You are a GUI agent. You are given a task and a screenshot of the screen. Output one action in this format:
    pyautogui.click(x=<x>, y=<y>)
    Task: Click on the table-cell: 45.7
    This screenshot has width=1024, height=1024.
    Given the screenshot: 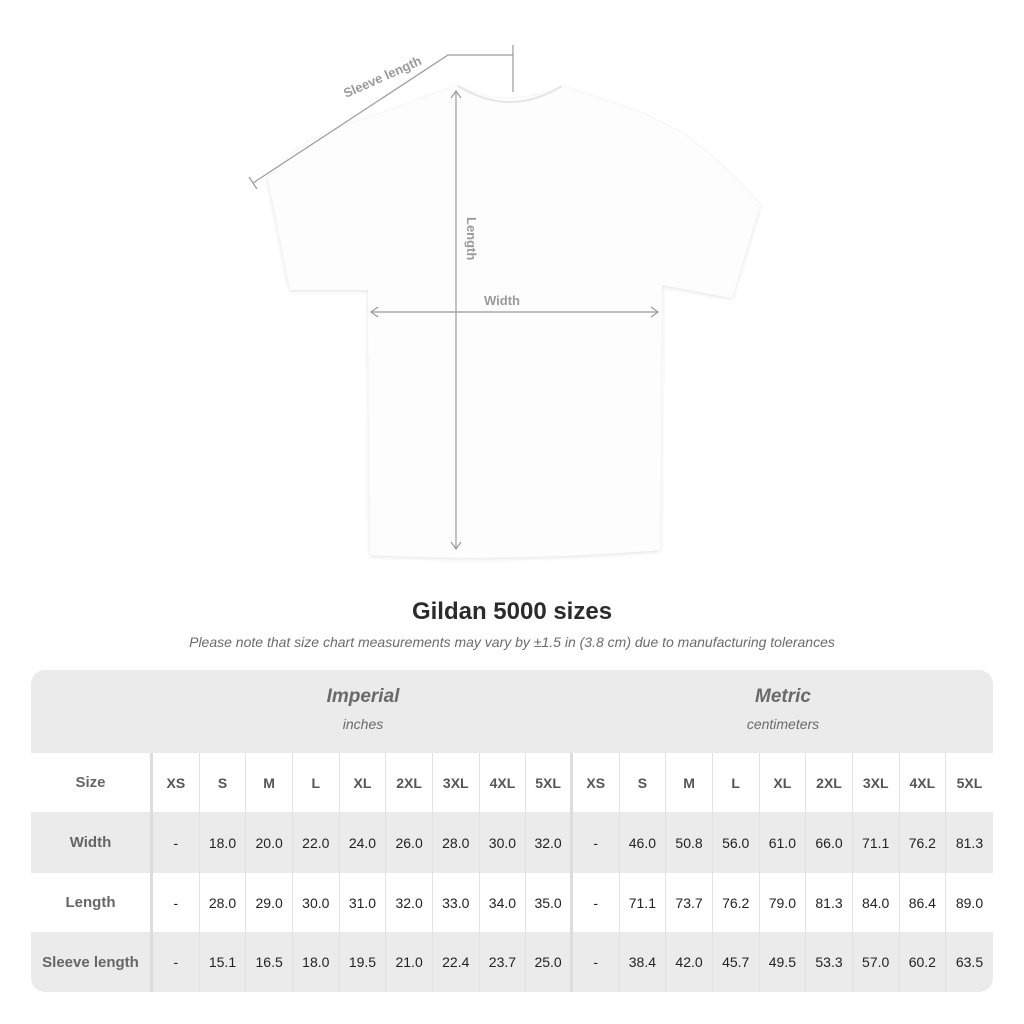 What is the action you would take?
    pyautogui.click(x=736, y=962)
    